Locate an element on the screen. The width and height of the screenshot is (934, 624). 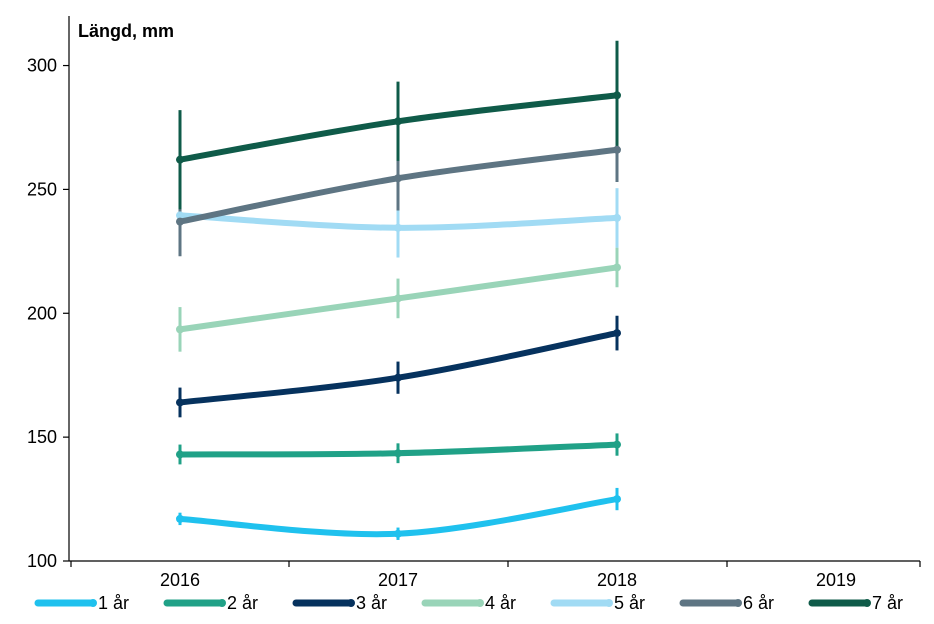
data-point-1-2017 is located at coordinates (398, 533).